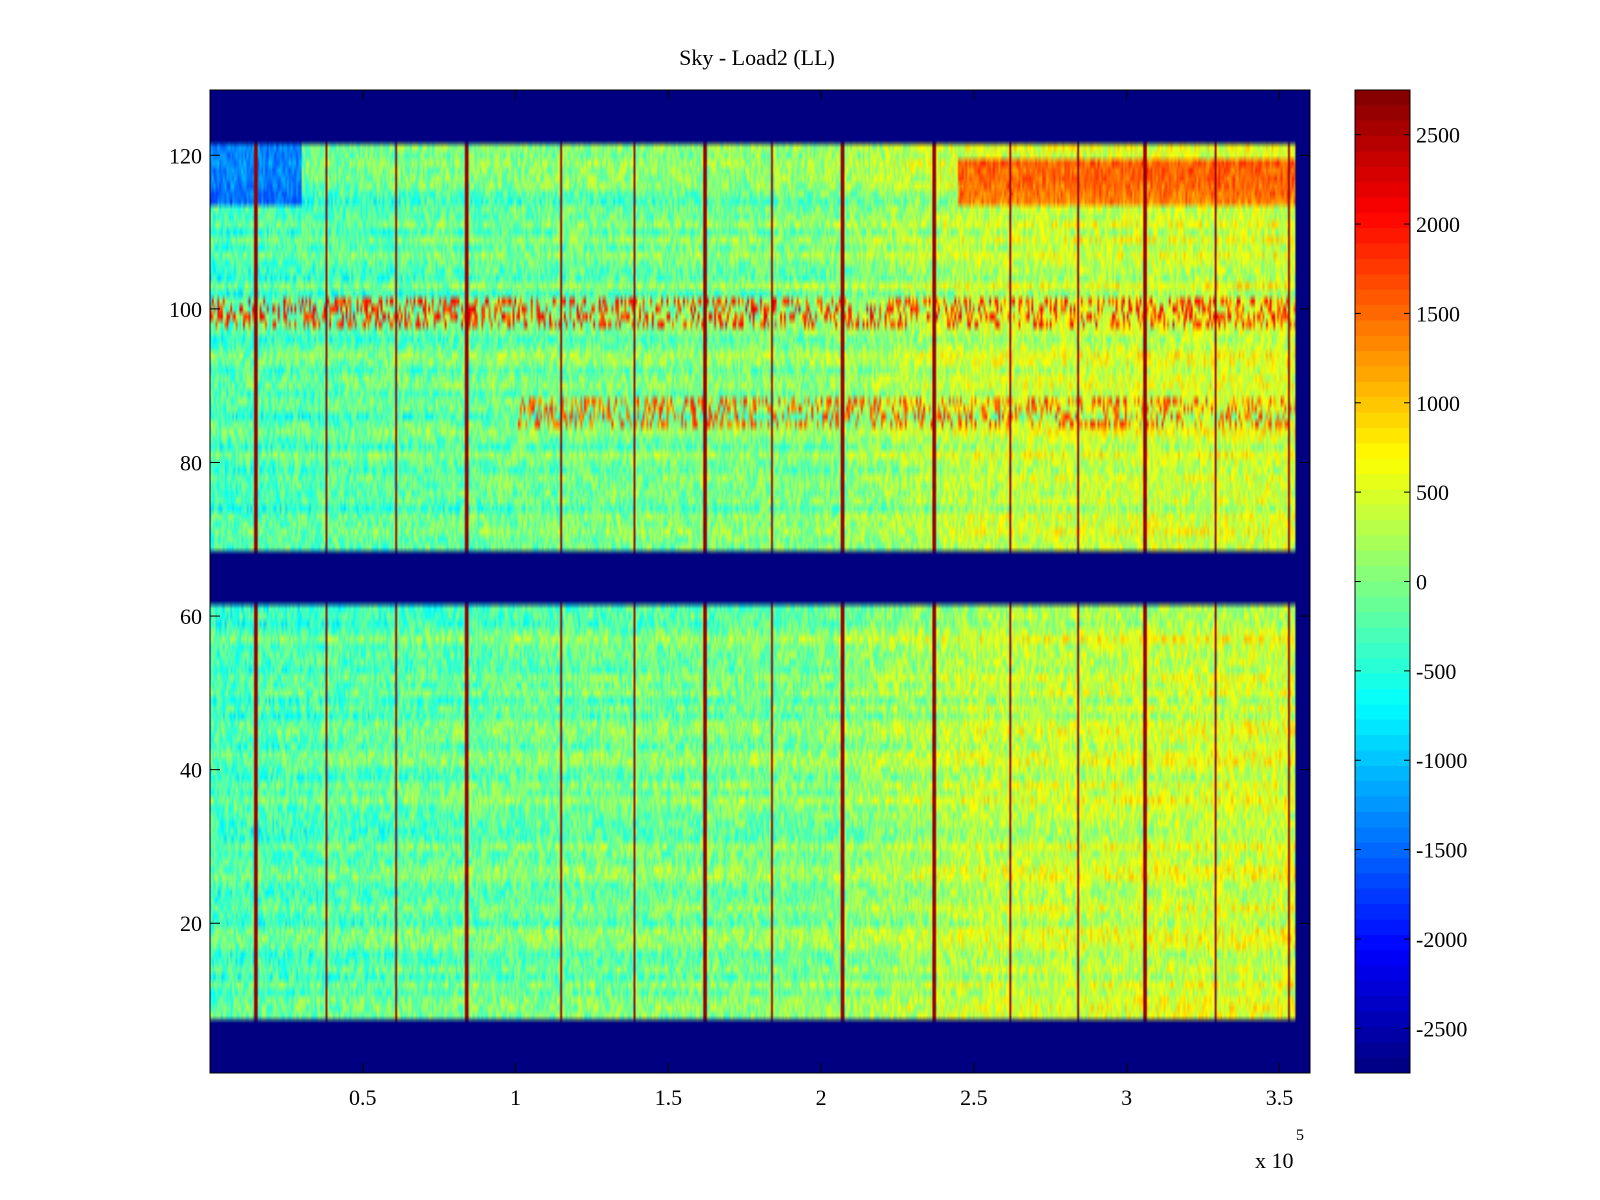 The width and height of the screenshot is (1600, 1200). What do you see at coordinates (1438, 403) in the screenshot?
I see `colorbar-tick-label: 1000` at bounding box center [1438, 403].